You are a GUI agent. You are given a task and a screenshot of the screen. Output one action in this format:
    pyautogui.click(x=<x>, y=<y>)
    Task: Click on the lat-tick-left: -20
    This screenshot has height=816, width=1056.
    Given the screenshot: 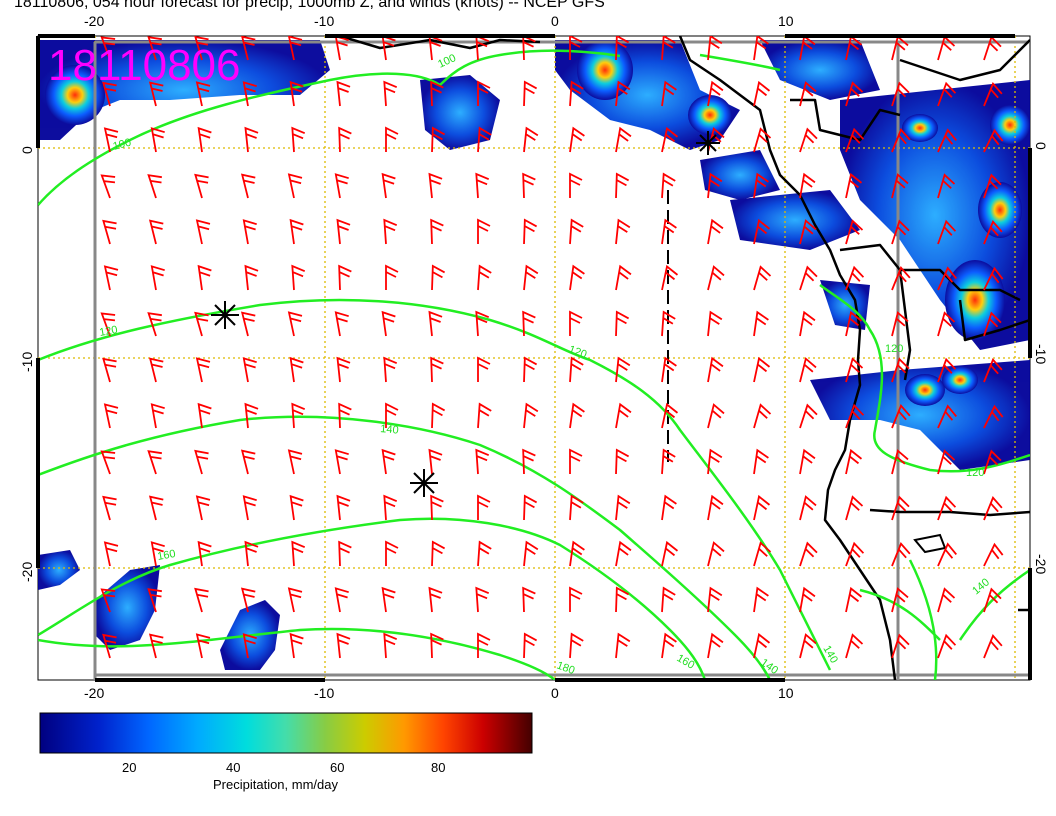 What is the action you would take?
    pyautogui.click(x=27, y=572)
    